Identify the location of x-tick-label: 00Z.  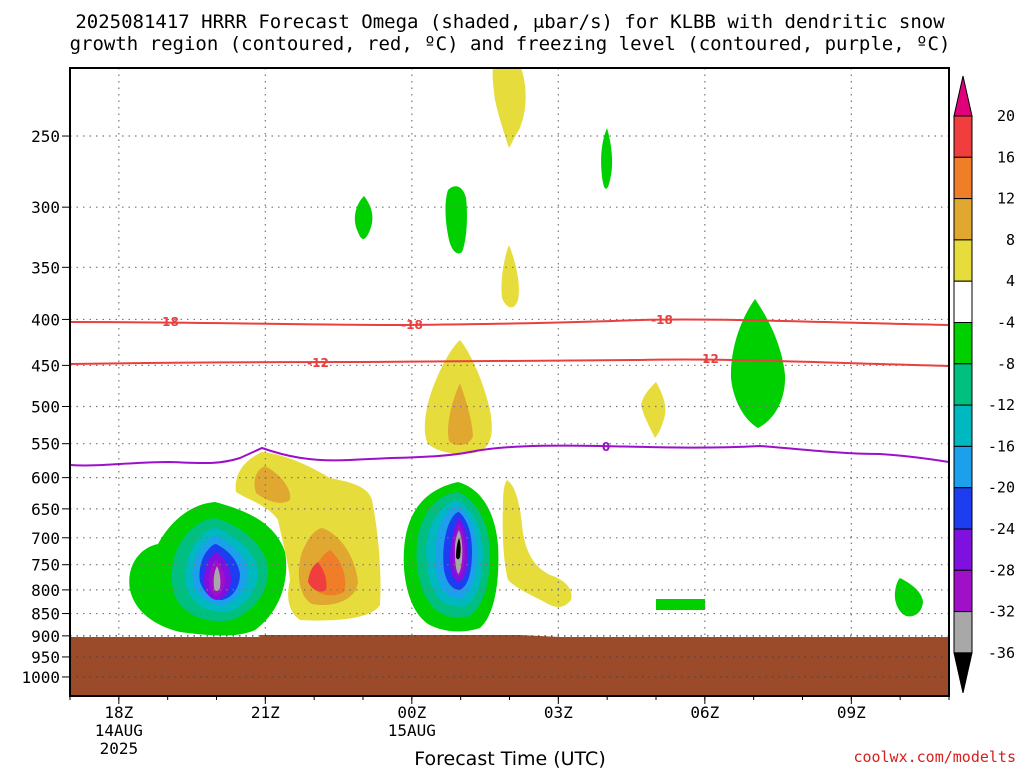
(411, 712).